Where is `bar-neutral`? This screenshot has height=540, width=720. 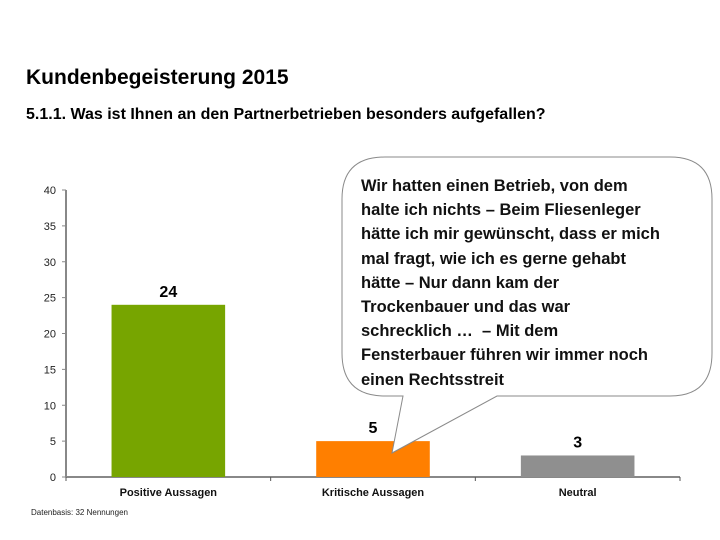
bar-neutral is located at coordinates (577, 466).